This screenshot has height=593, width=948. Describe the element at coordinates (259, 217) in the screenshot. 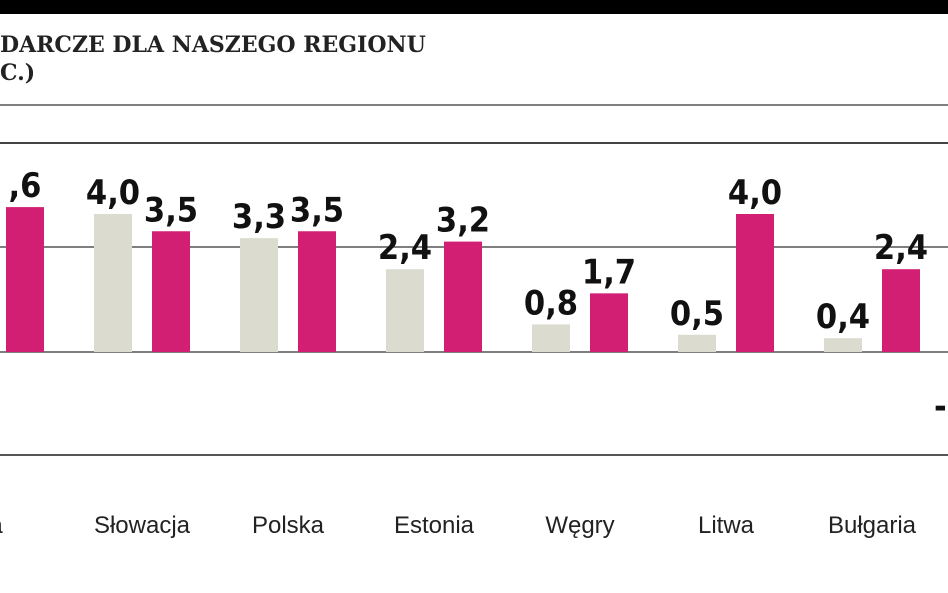

I see `value-label-polska-series-1: 3,3` at that location.